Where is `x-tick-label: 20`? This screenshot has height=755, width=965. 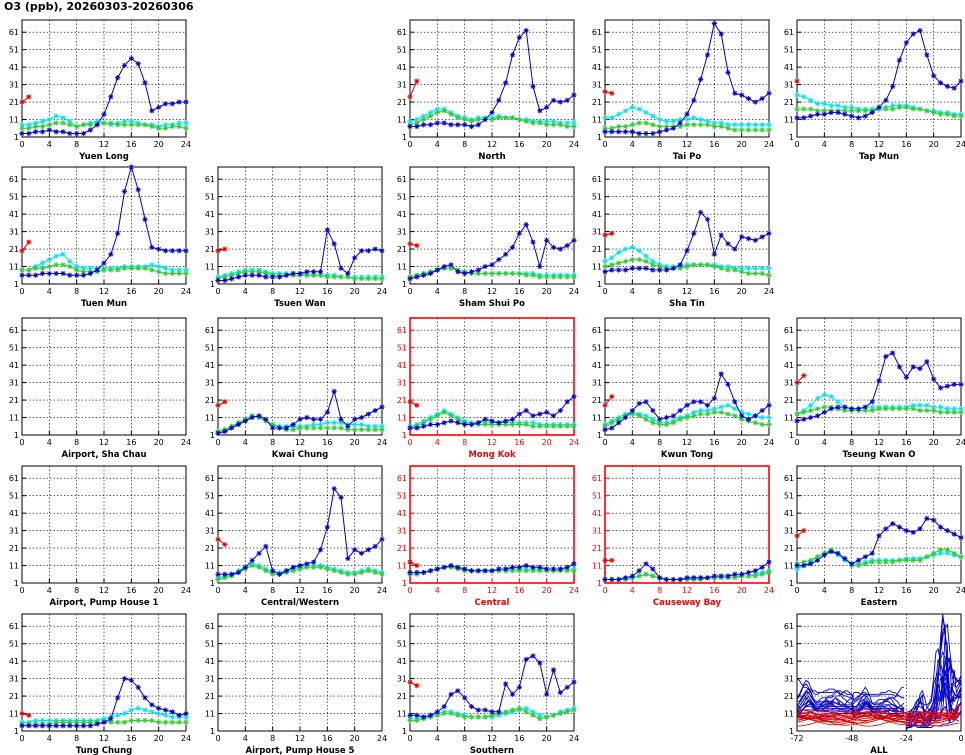
x-tick-label: 20 is located at coordinates (159, 442).